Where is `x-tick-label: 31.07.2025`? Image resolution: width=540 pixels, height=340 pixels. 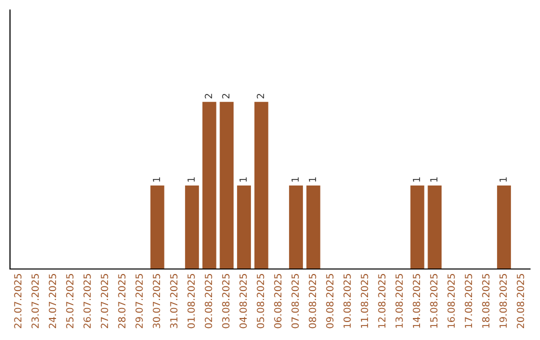 x-tick-label: 31.07.2025 is located at coordinates (174, 301).